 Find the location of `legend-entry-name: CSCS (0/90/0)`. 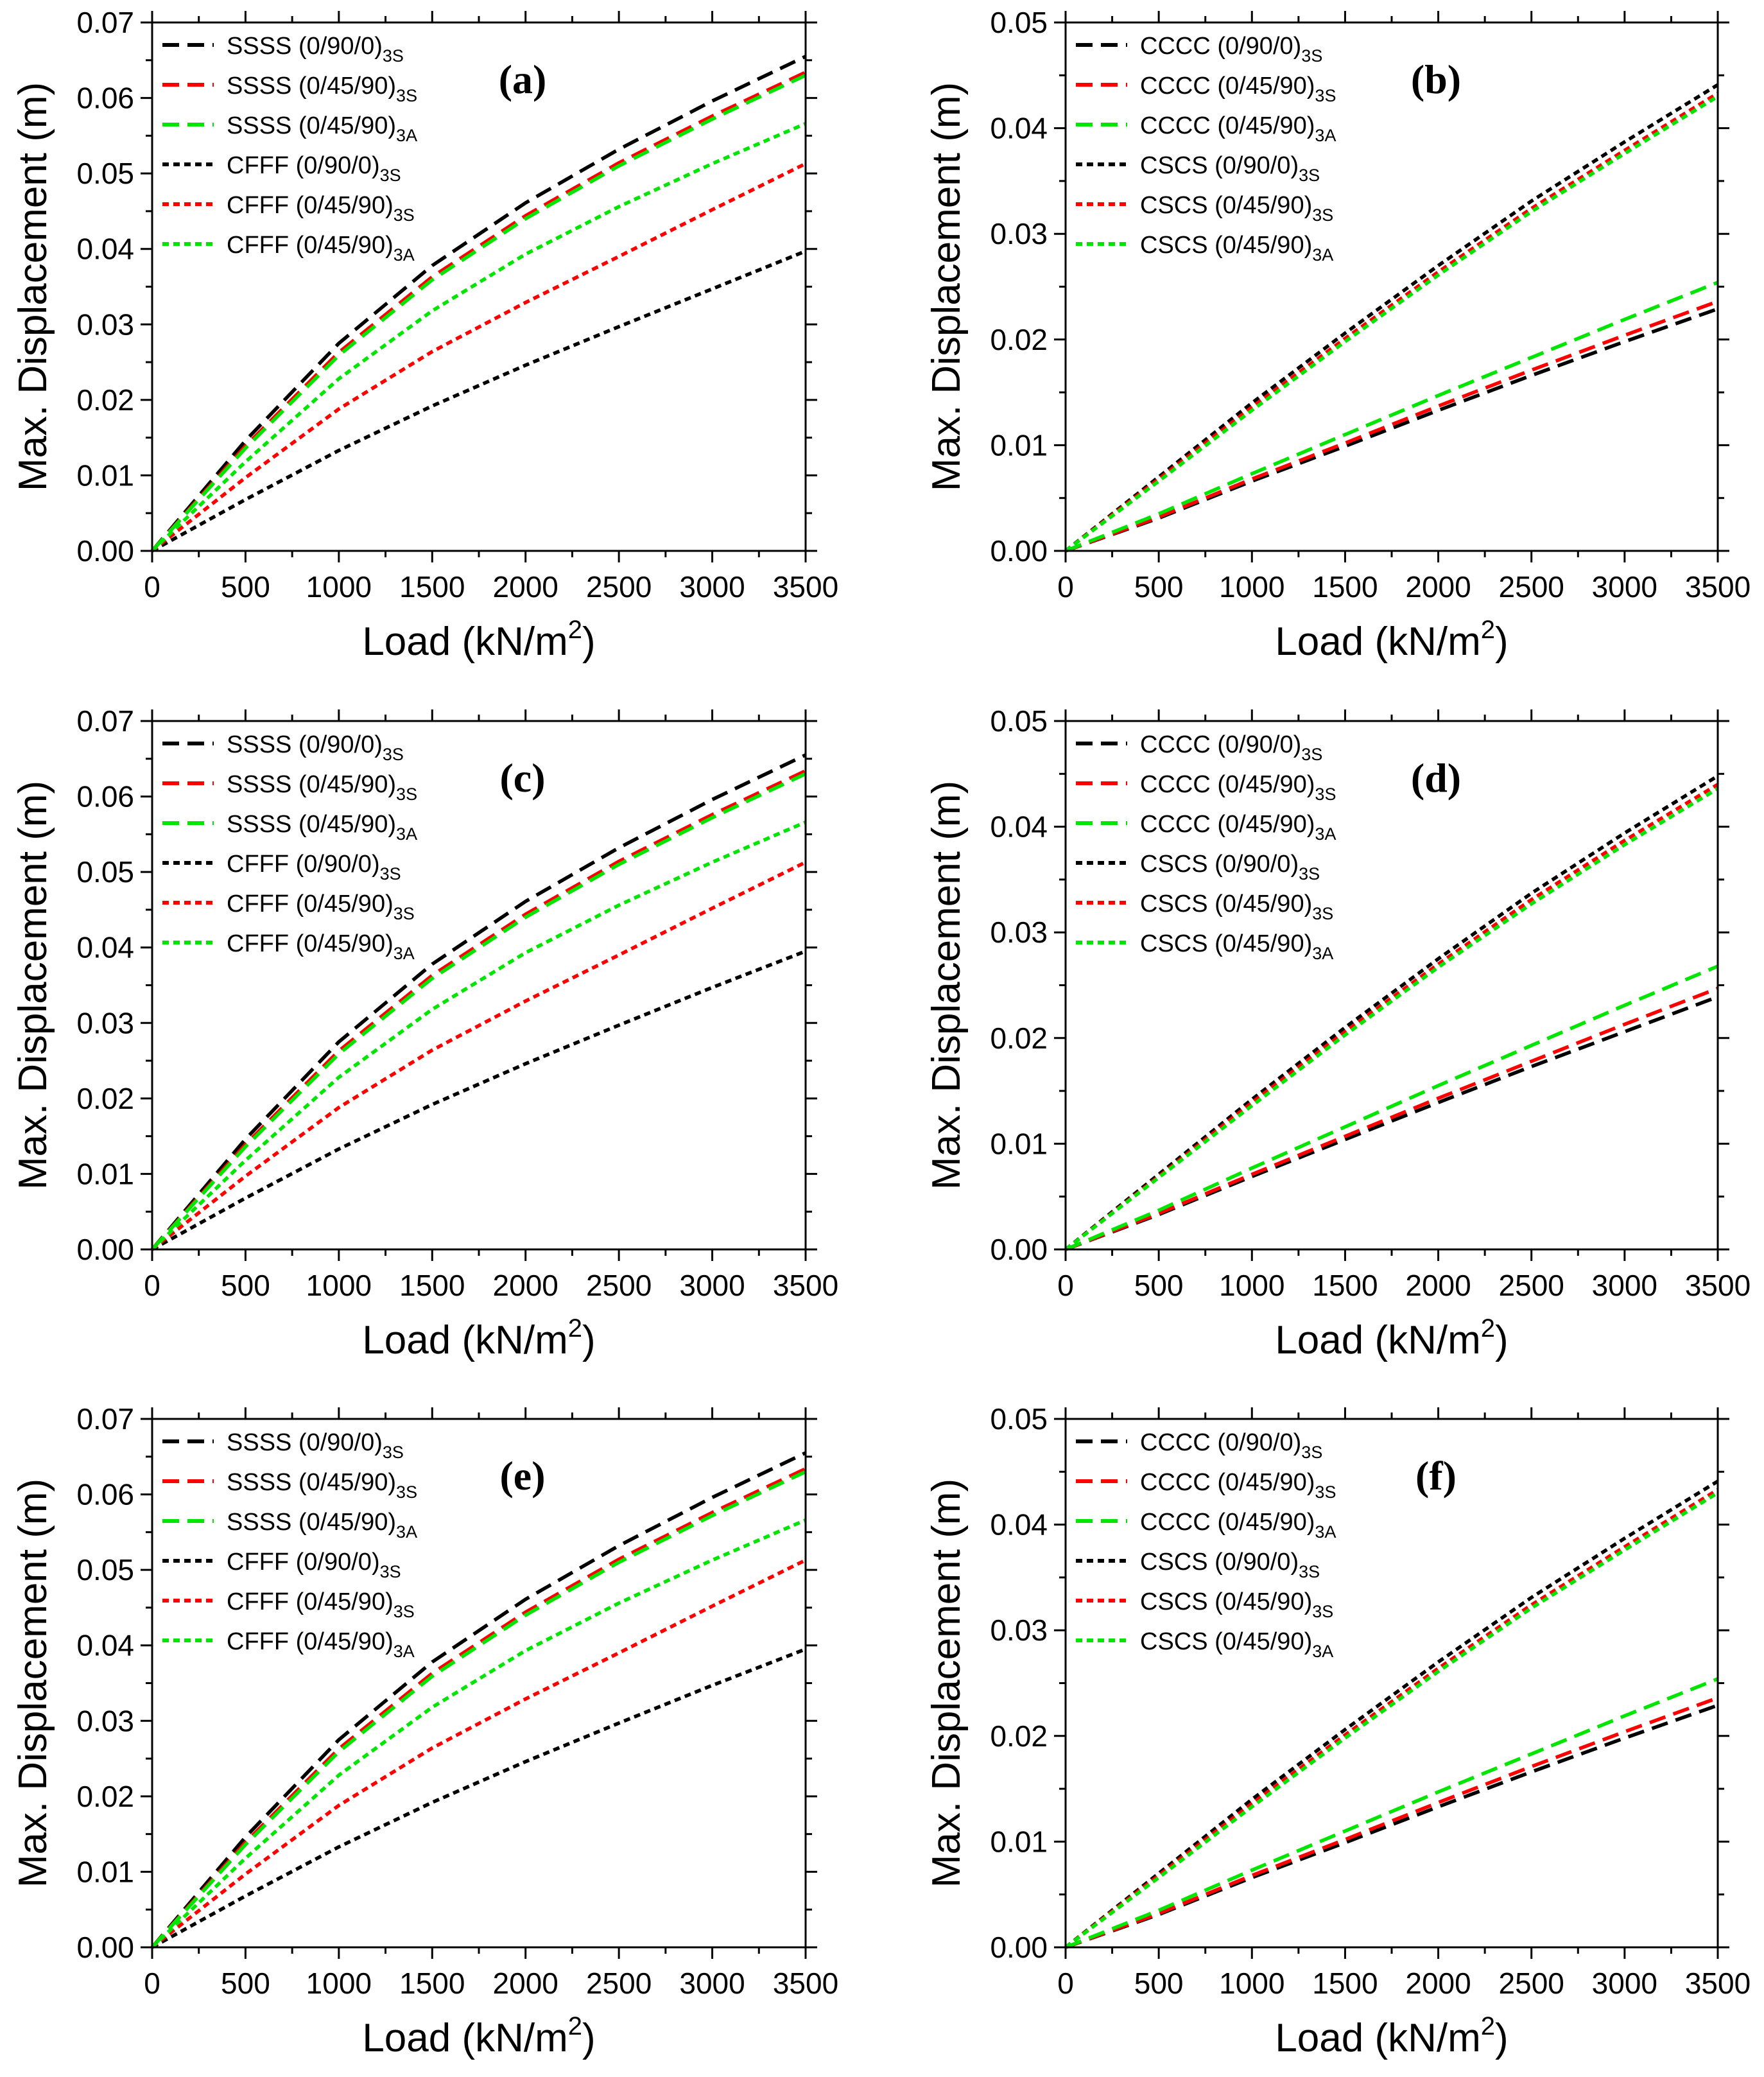

legend-entry-name: CSCS (0/90/0) is located at coordinates (1219, 1562).